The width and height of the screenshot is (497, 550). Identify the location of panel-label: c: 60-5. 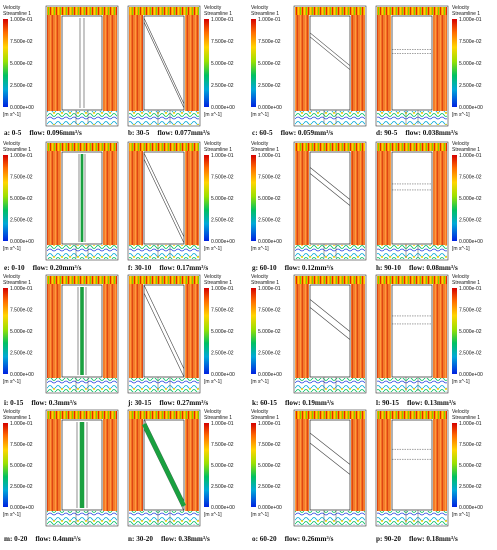
(262, 133).